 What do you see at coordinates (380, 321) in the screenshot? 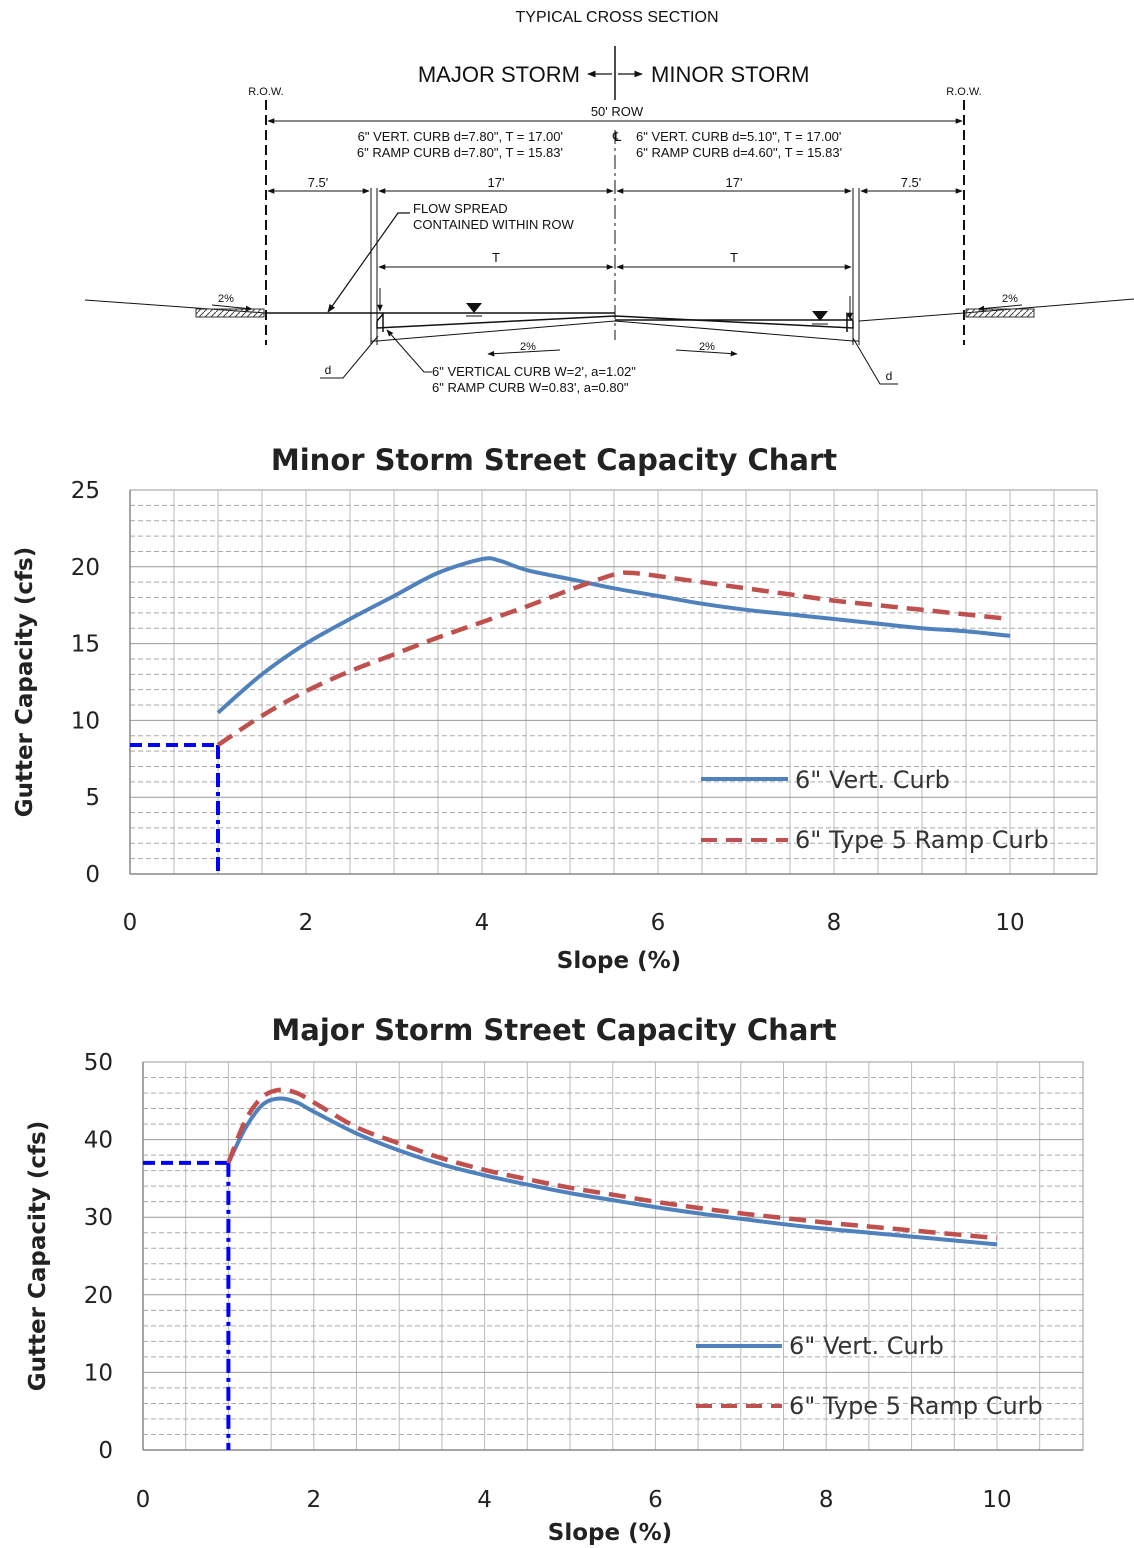
I see `curb-left` at bounding box center [380, 321].